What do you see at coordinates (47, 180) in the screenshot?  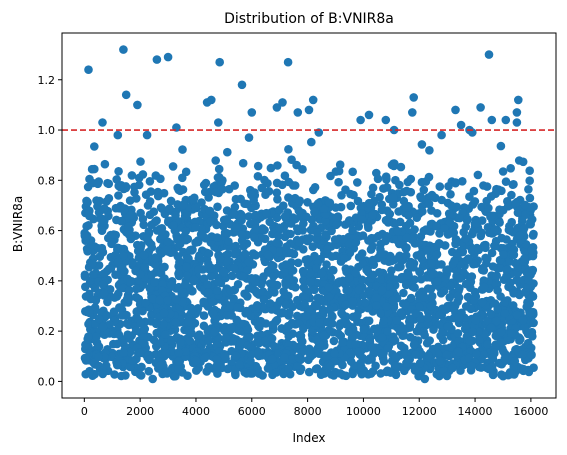 I see `y-tick-label: 0.8` at bounding box center [47, 180].